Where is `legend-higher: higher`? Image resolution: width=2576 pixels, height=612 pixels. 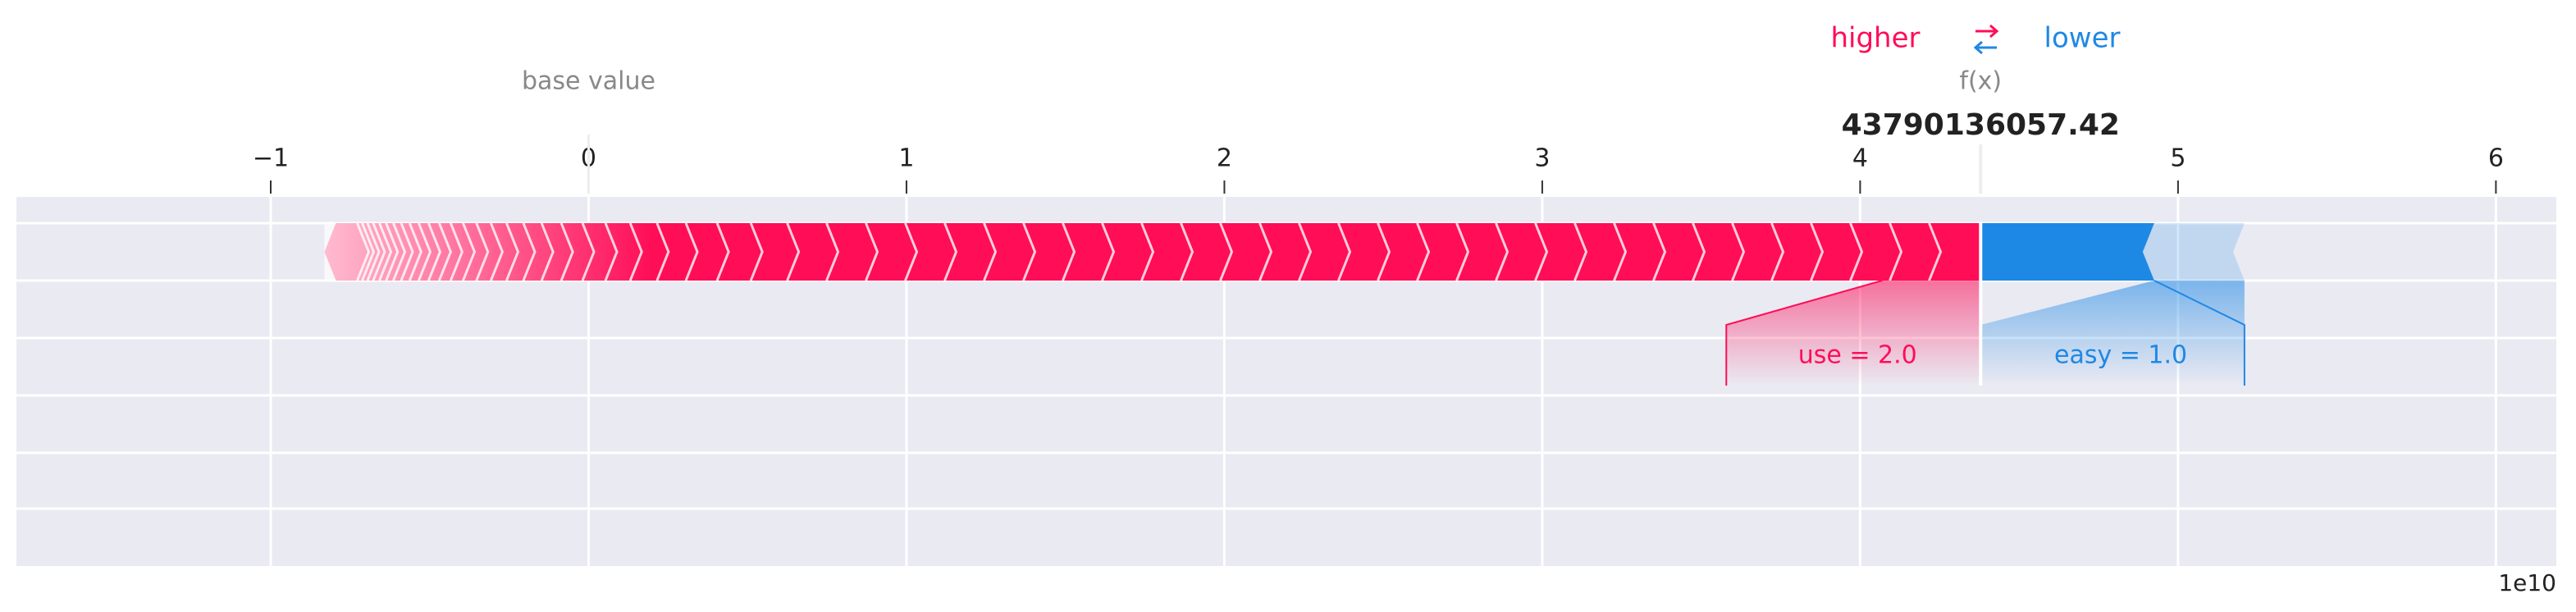
legend-higher: higher is located at coordinates (1875, 38).